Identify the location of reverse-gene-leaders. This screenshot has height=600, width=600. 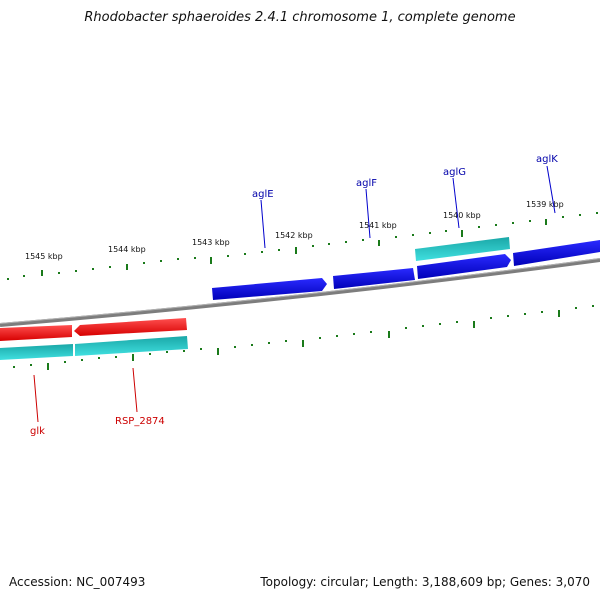
(85, 395).